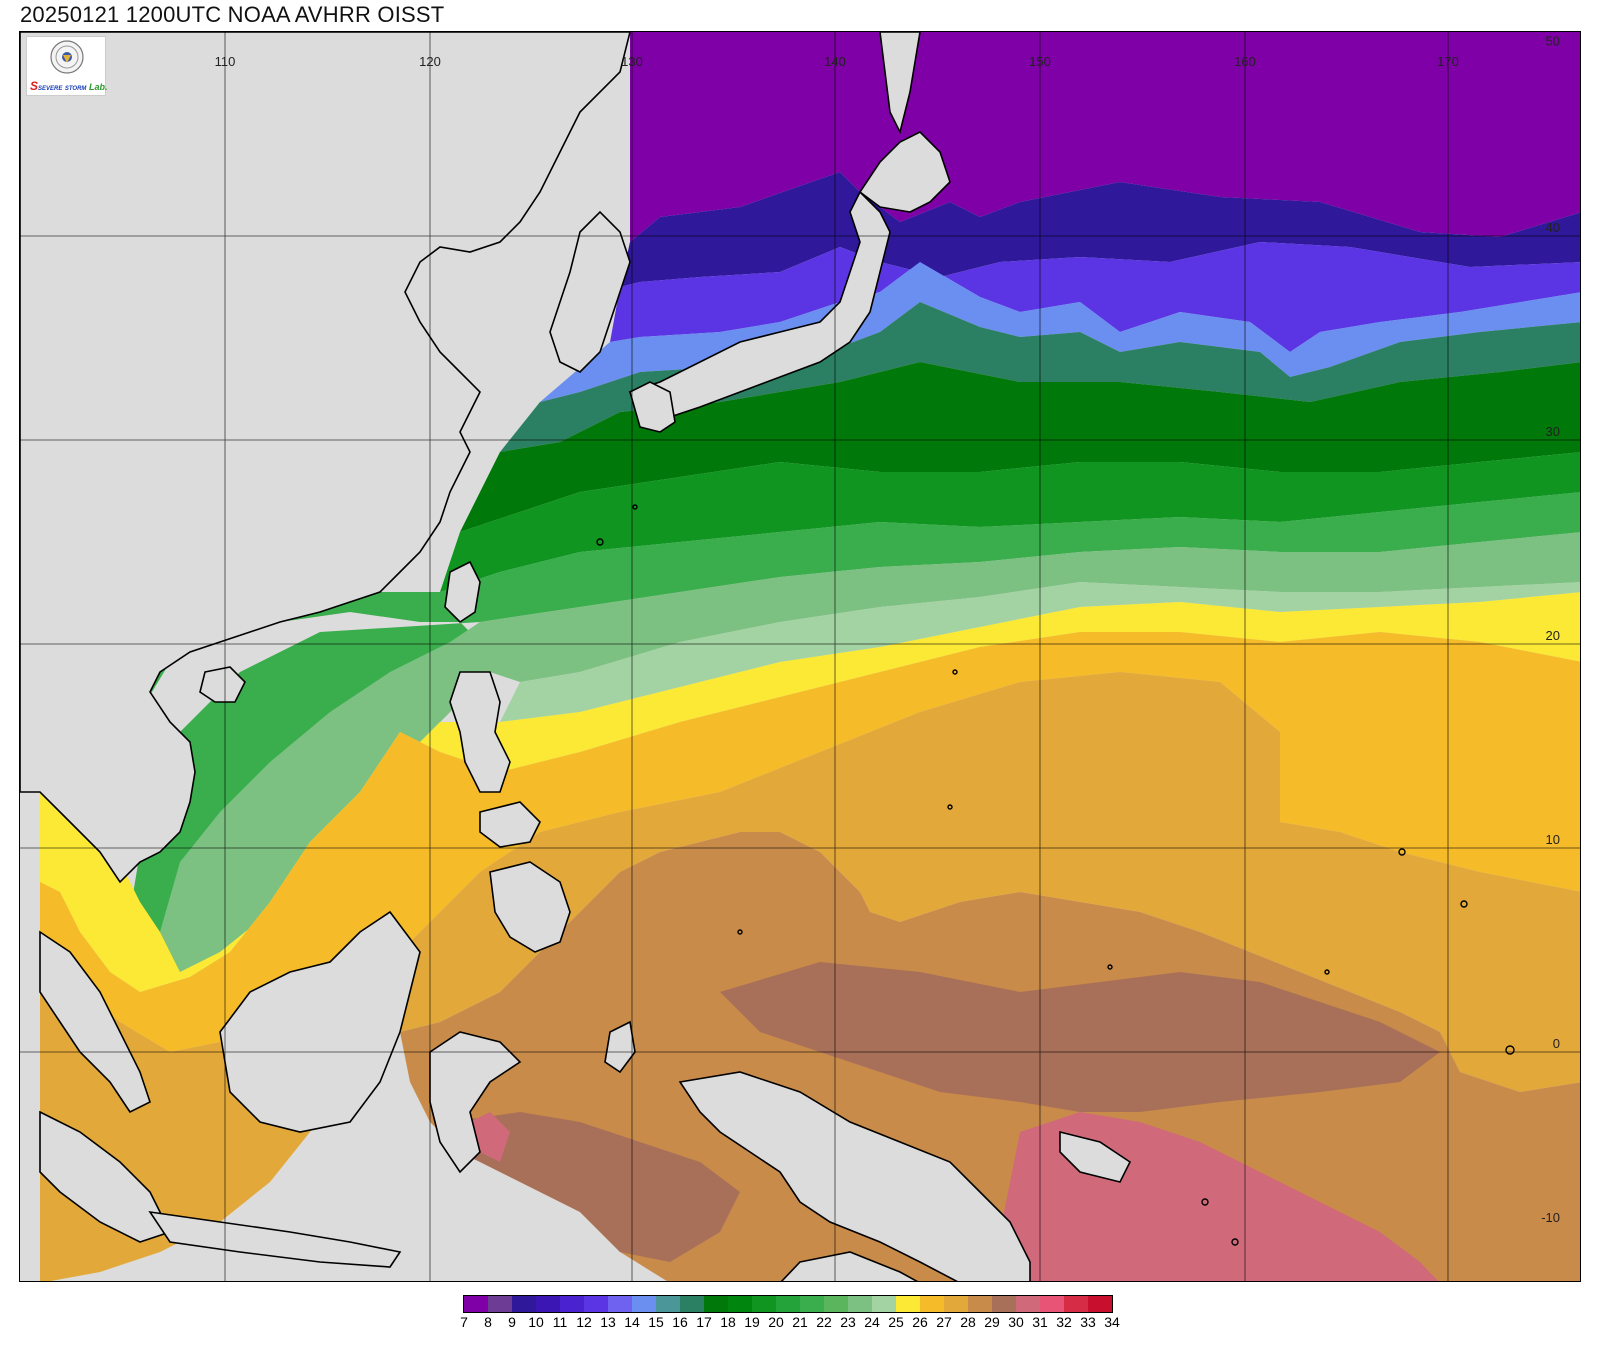  I want to click on severe-storm-lab-logo: SSEVERE STORM Lab., so click(67, 66).